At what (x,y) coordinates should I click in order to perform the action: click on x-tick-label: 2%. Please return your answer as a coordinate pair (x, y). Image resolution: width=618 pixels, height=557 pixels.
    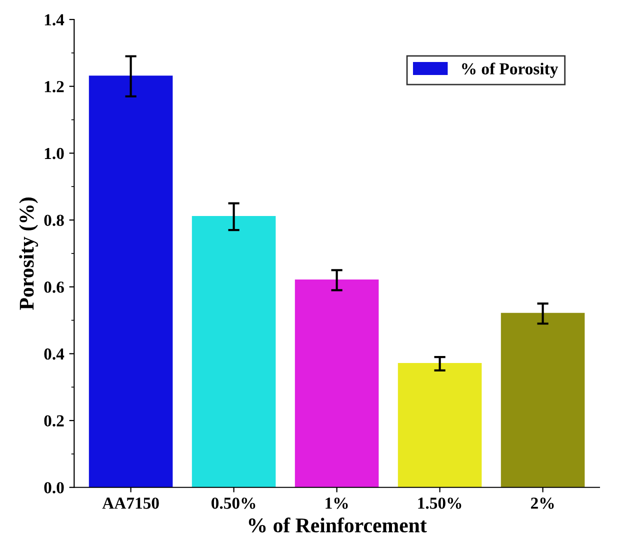
    Looking at the image, I should click on (542, 503).